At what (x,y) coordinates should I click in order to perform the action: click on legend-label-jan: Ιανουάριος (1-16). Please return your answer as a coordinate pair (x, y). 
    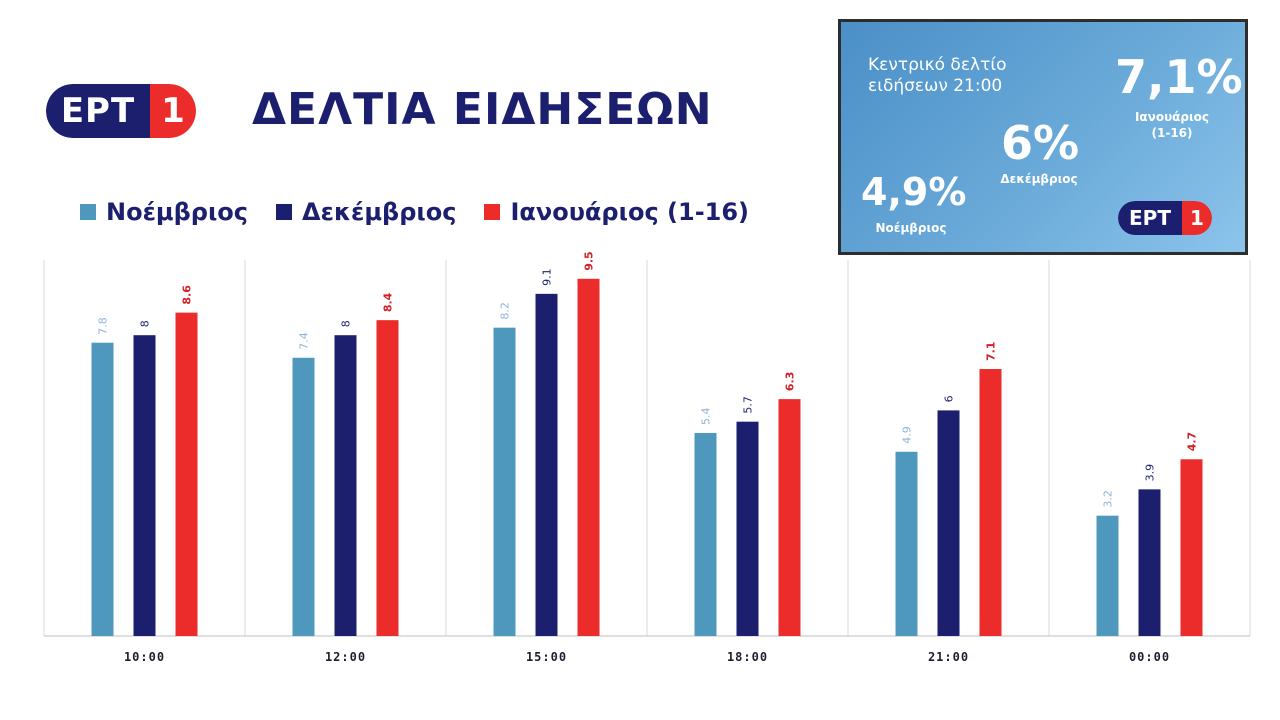
    Looking at the image, I should click on (630, 212).